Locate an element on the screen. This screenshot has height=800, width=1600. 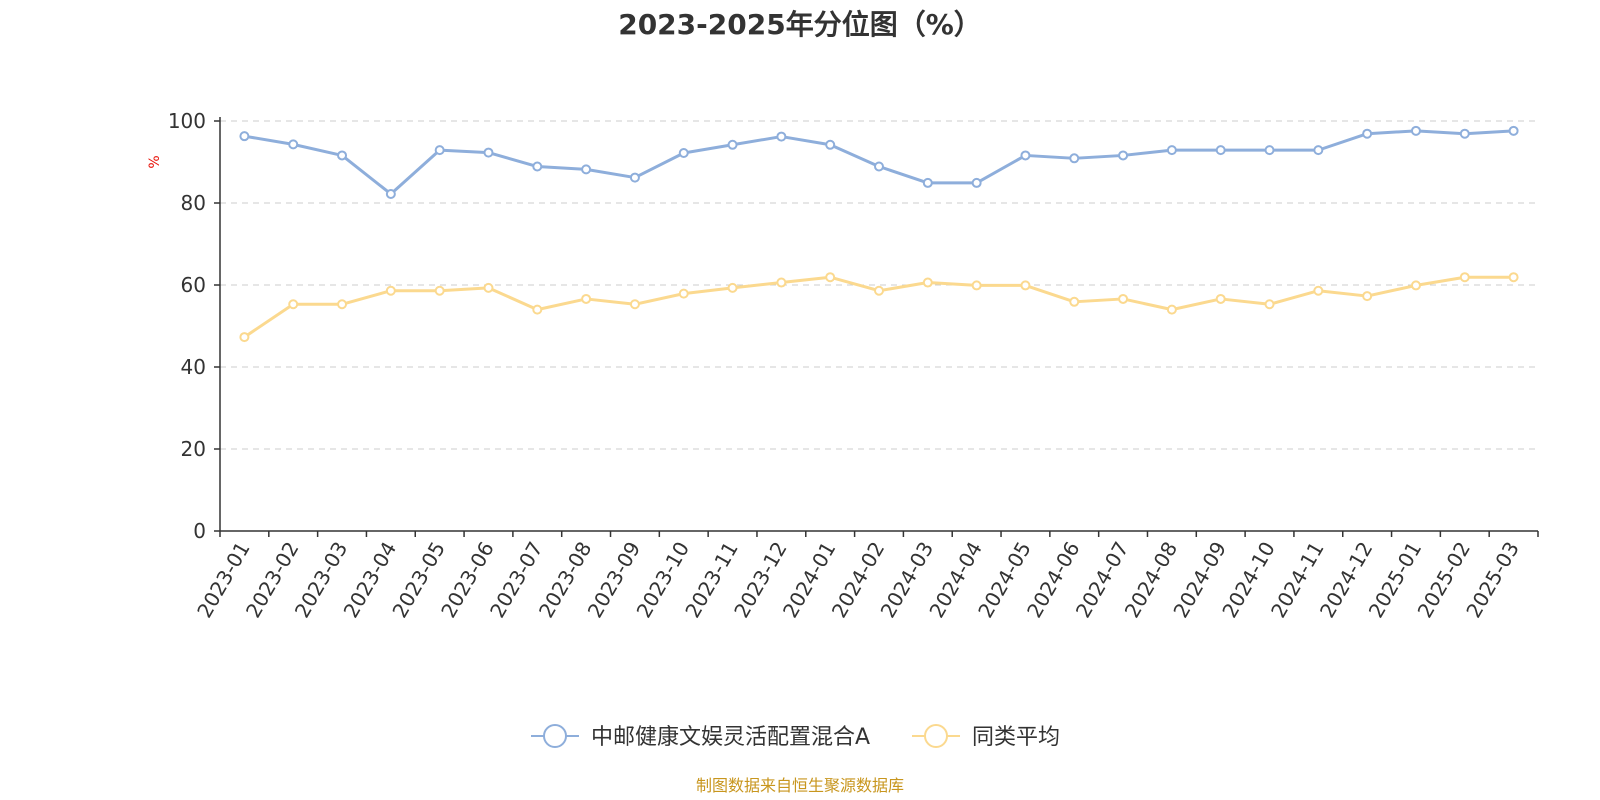
legend-item-1: 中邮健康文娱灵活配置混合A is located at coordinates (700, 737).